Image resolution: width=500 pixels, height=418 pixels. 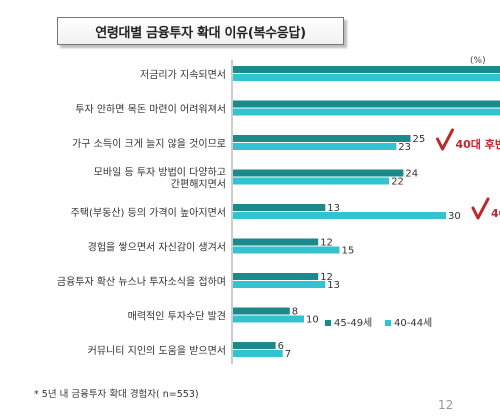 What do you see at coordinates (478, 144) in the screenshot?
I see `annotation-label: 40대 후반` at bounding box center [478, 144].